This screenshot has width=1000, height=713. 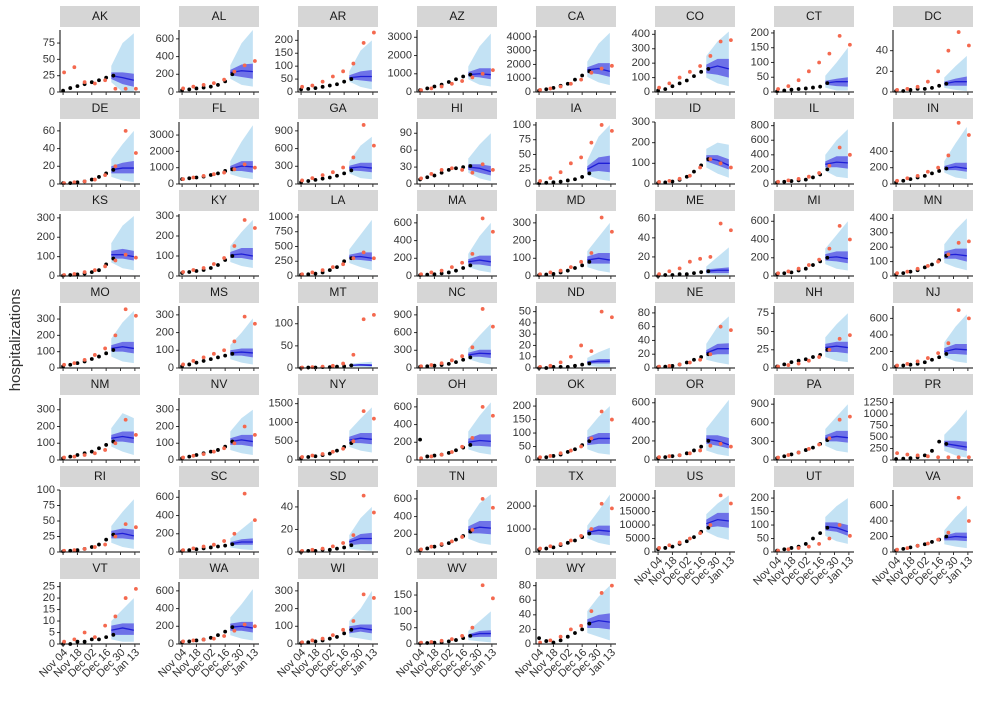 What do you see at coordinates (933, 384) in the screenshot?
I see `strip-title: PR` at bounding box center [933, 384].